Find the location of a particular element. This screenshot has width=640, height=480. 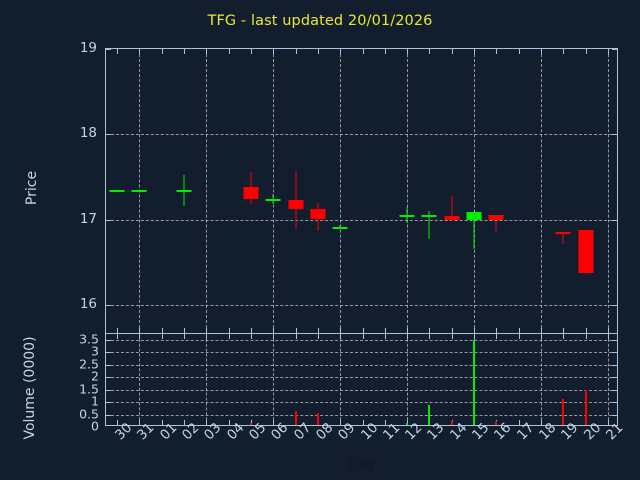

price-axis-tick-label: 16 is located at coordinates (88, 304).